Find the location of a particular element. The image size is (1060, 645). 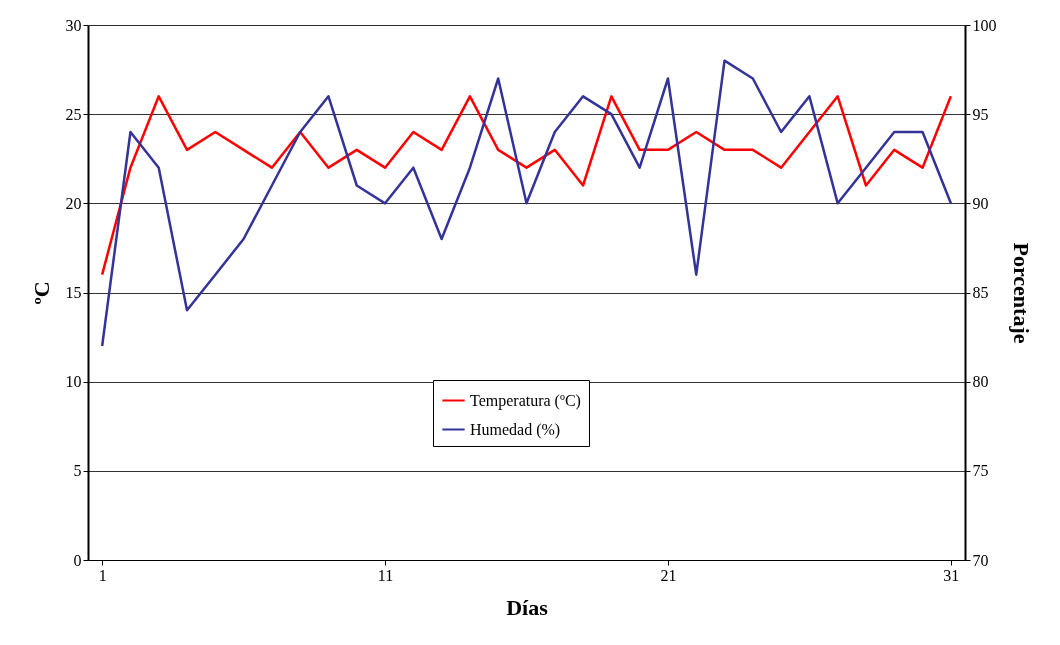

y-axis-title: ºC is located at coordinates (41, 293).